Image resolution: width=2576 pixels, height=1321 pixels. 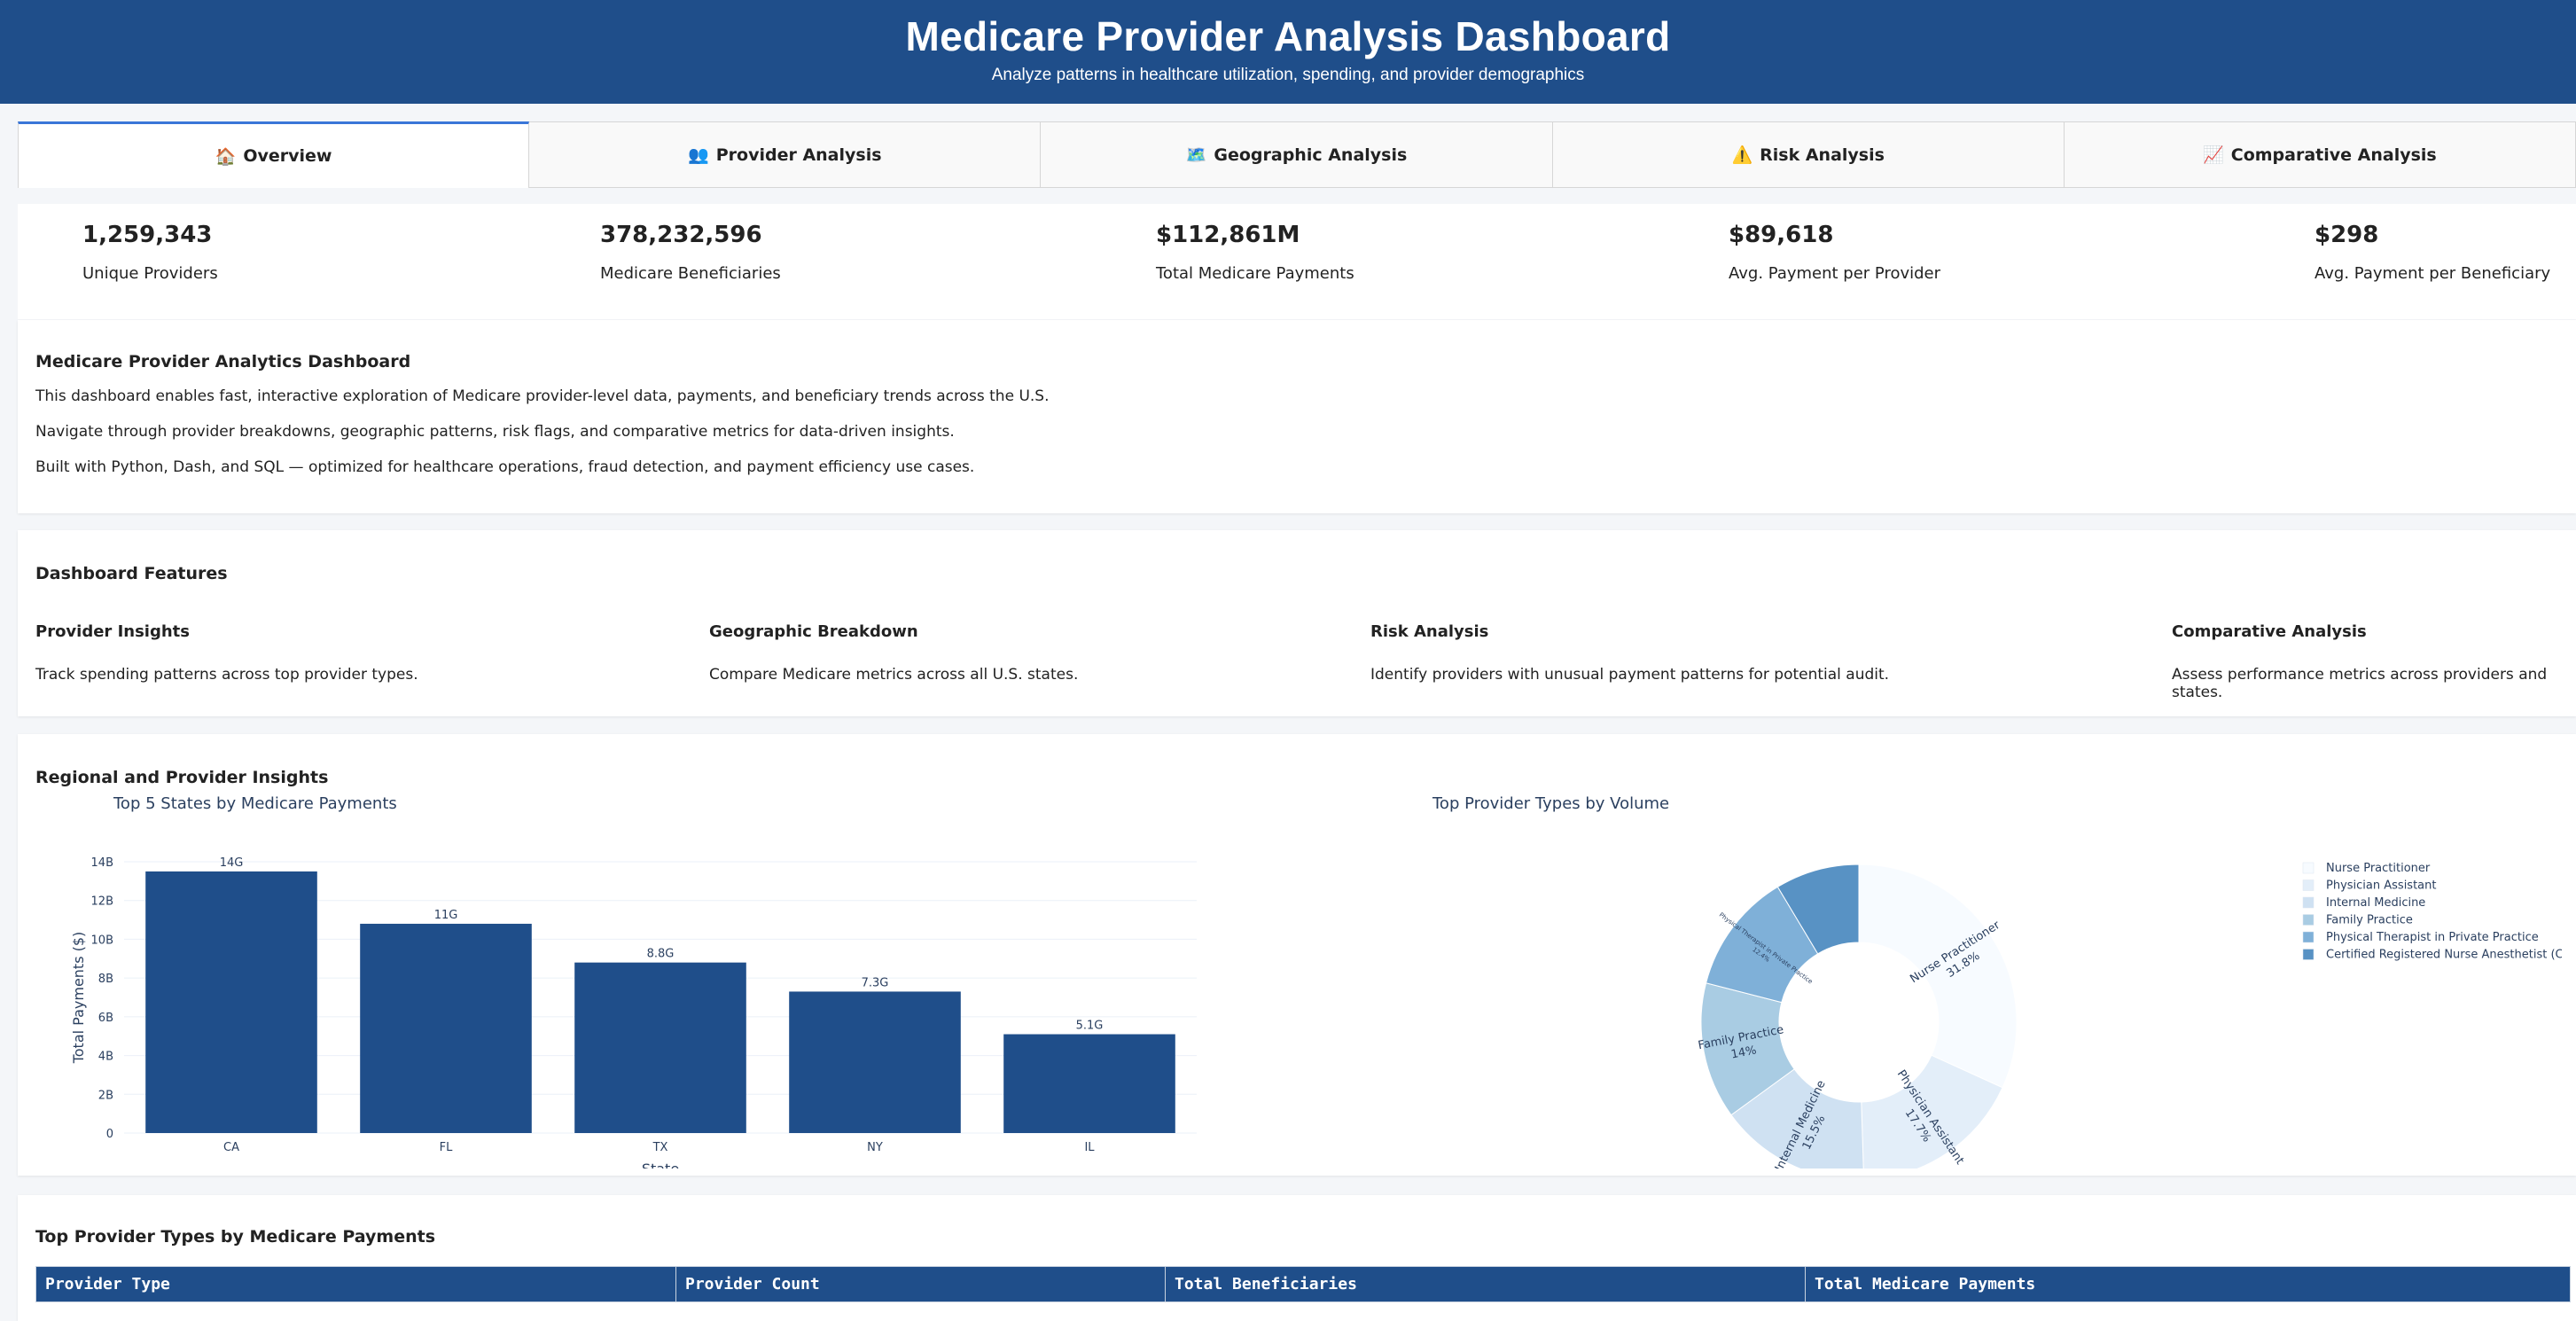 I want to click on x-axis-label: State, so click(x=660, y=1165).